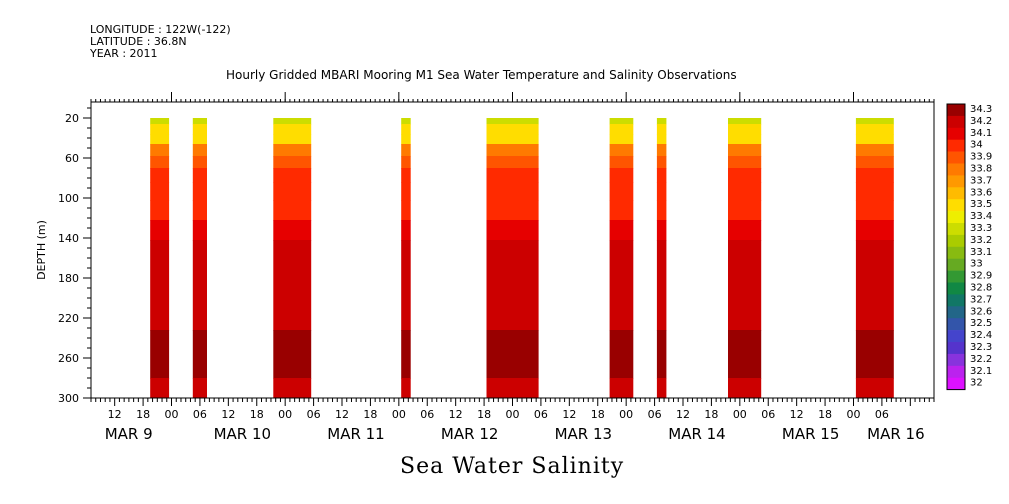  Describe the element at coordinates (981, 109) in the screenshot. I see `colorbar-label: 34.3` at that location.